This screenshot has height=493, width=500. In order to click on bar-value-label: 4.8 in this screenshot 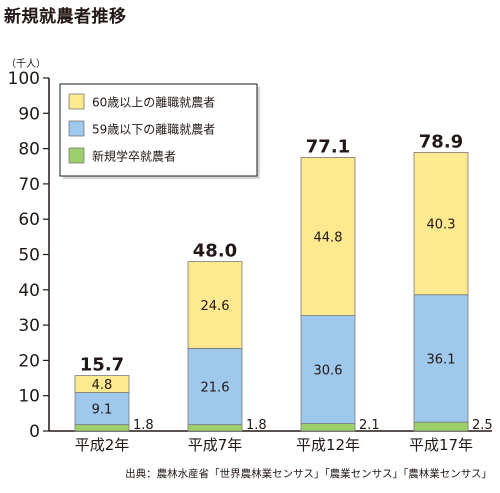, I will do `click(102, 385)`.